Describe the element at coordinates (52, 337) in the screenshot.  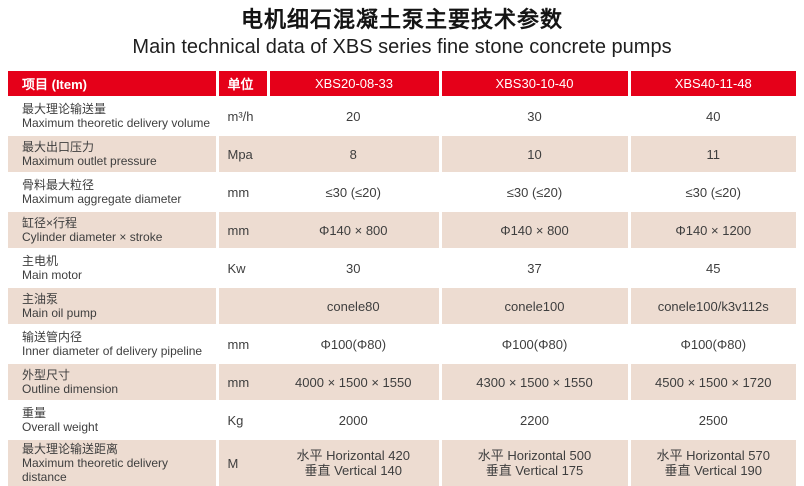
I see `row-label-zh: 输送管内径` at that location.